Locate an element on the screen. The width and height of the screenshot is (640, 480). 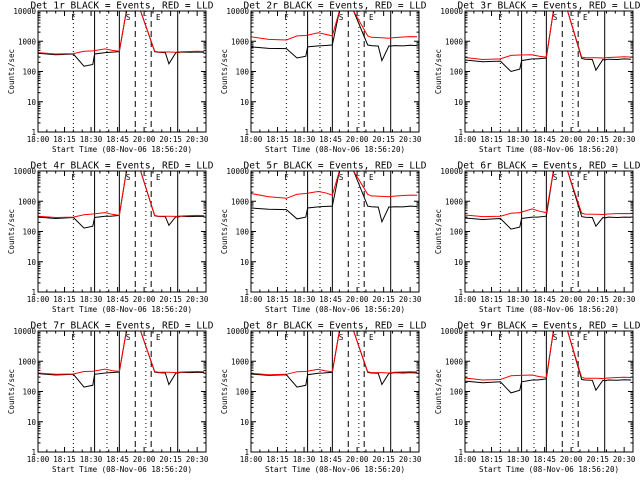
panel-title: Det 3r BLACK = Events, RED = LLD is located at coordinates (548, 6).